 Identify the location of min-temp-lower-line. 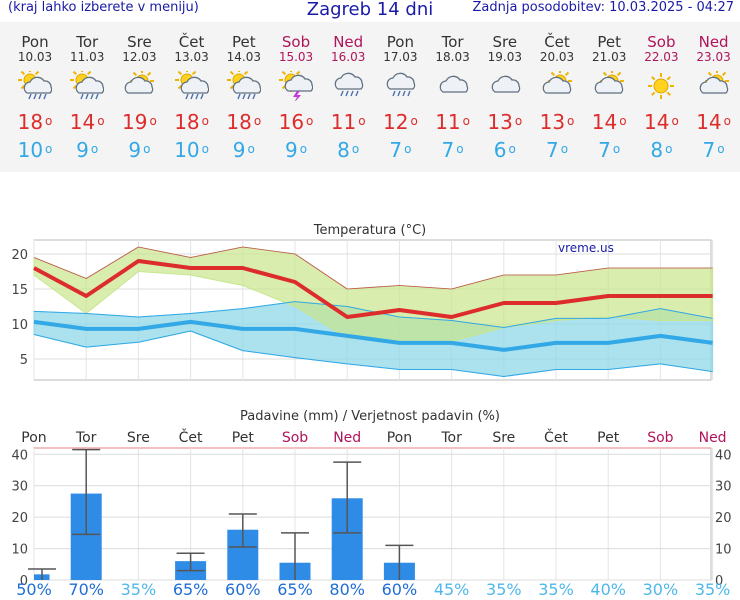
(373, 353).